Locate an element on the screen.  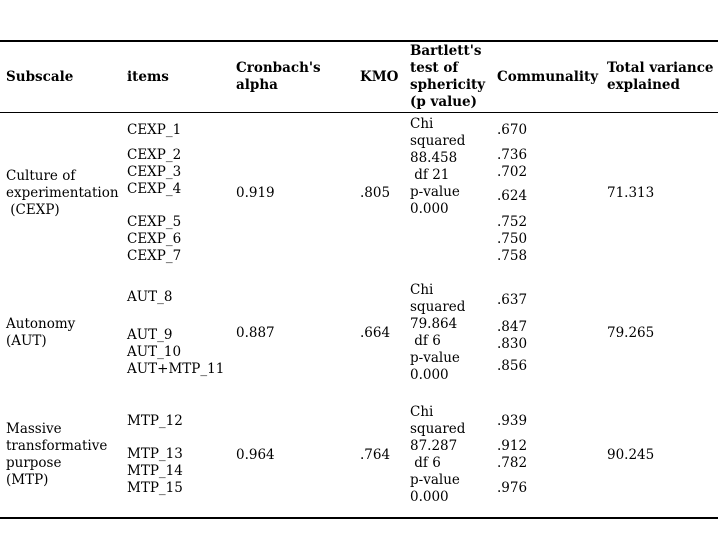
communality-group: .976 is located at coordinates (552, 488).